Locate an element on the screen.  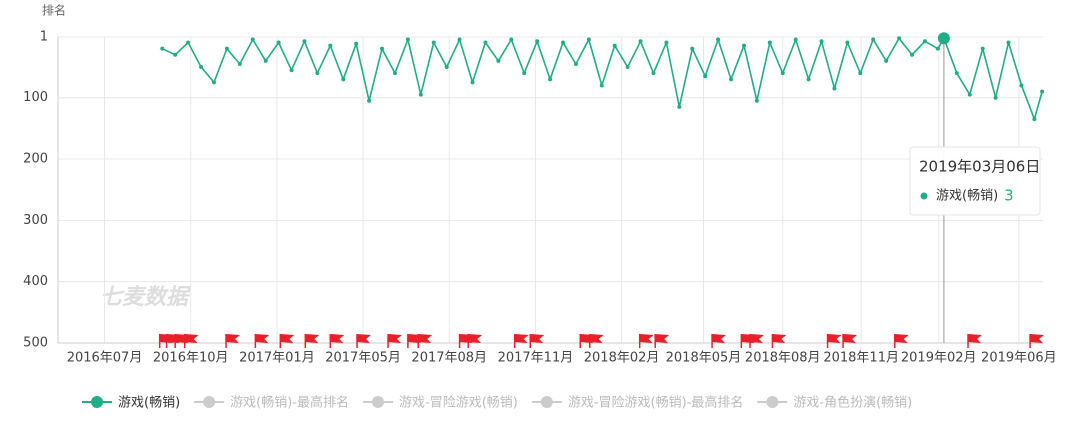
legend-item: 游戏-角色扮演(畅销) is located at coordinates (834, 403).